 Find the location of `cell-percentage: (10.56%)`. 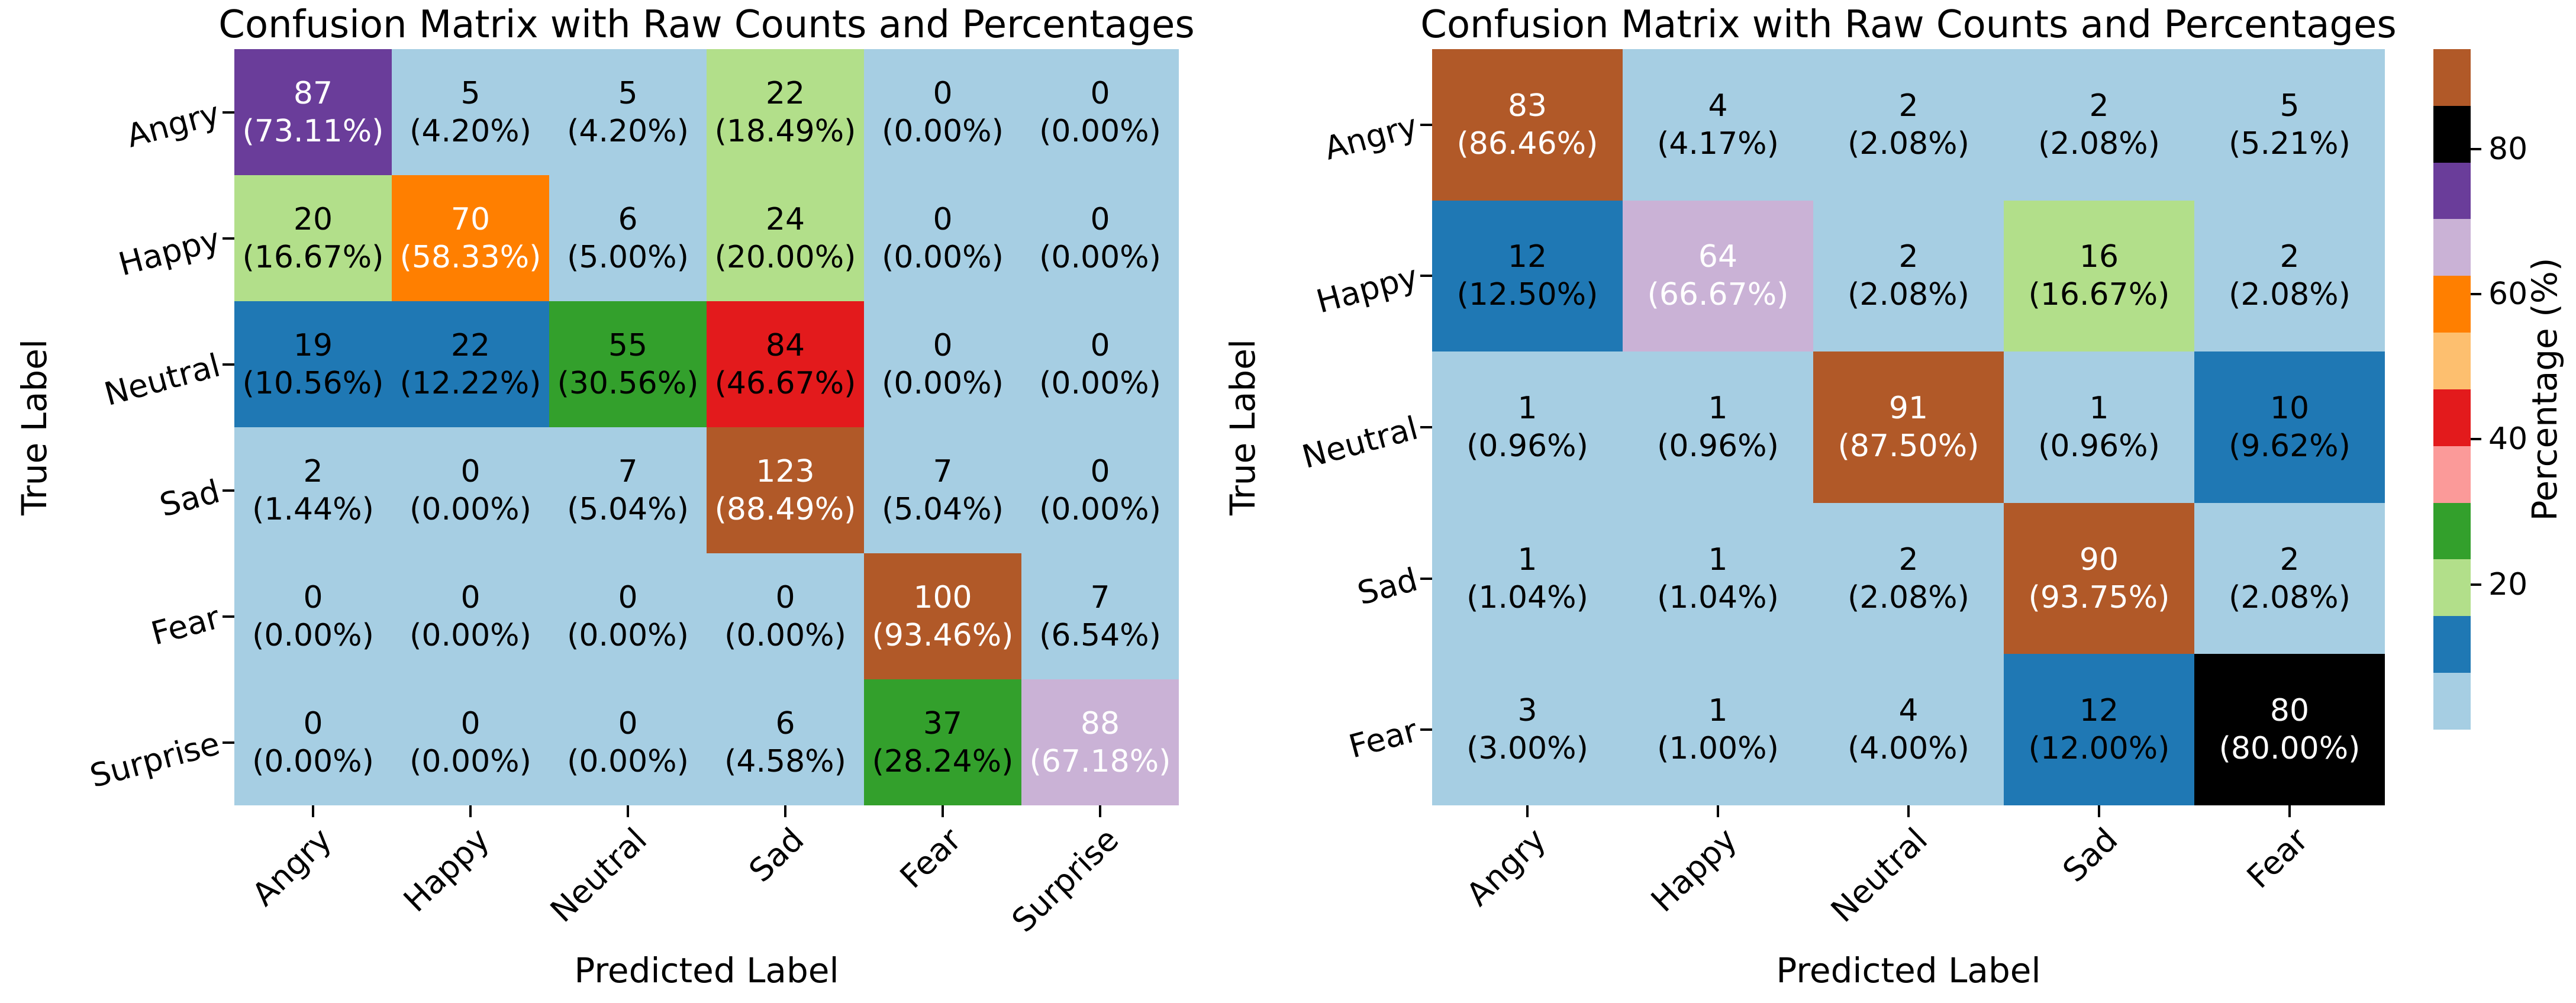

cell-percentage: (10.56%) is located at coordinates (313, 383).